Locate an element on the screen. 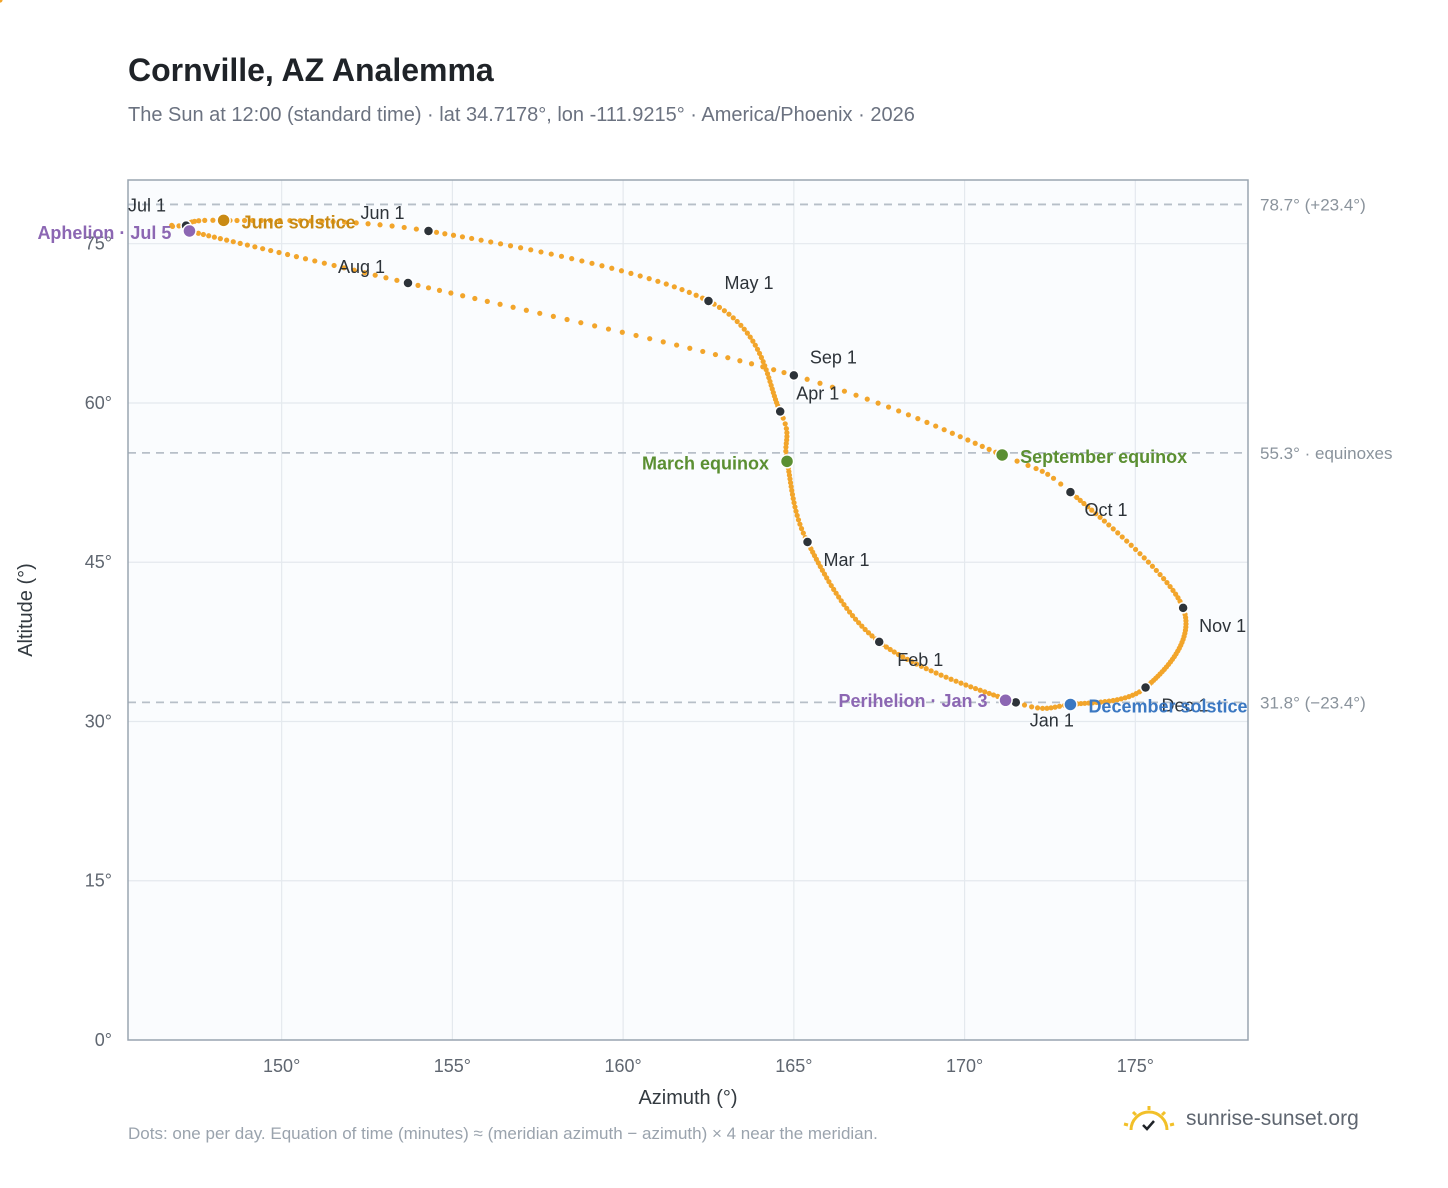 This screenshot has height=1188, width=1448. month-label: Dec 1 is located at coordinates (1185, 706).